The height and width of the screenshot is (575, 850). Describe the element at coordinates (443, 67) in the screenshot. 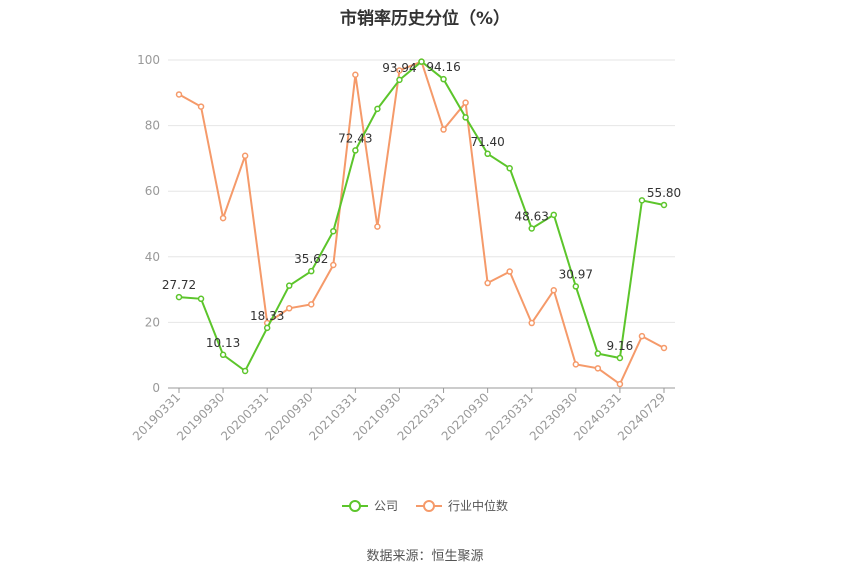

I see `data-label: 94.16` at that location.